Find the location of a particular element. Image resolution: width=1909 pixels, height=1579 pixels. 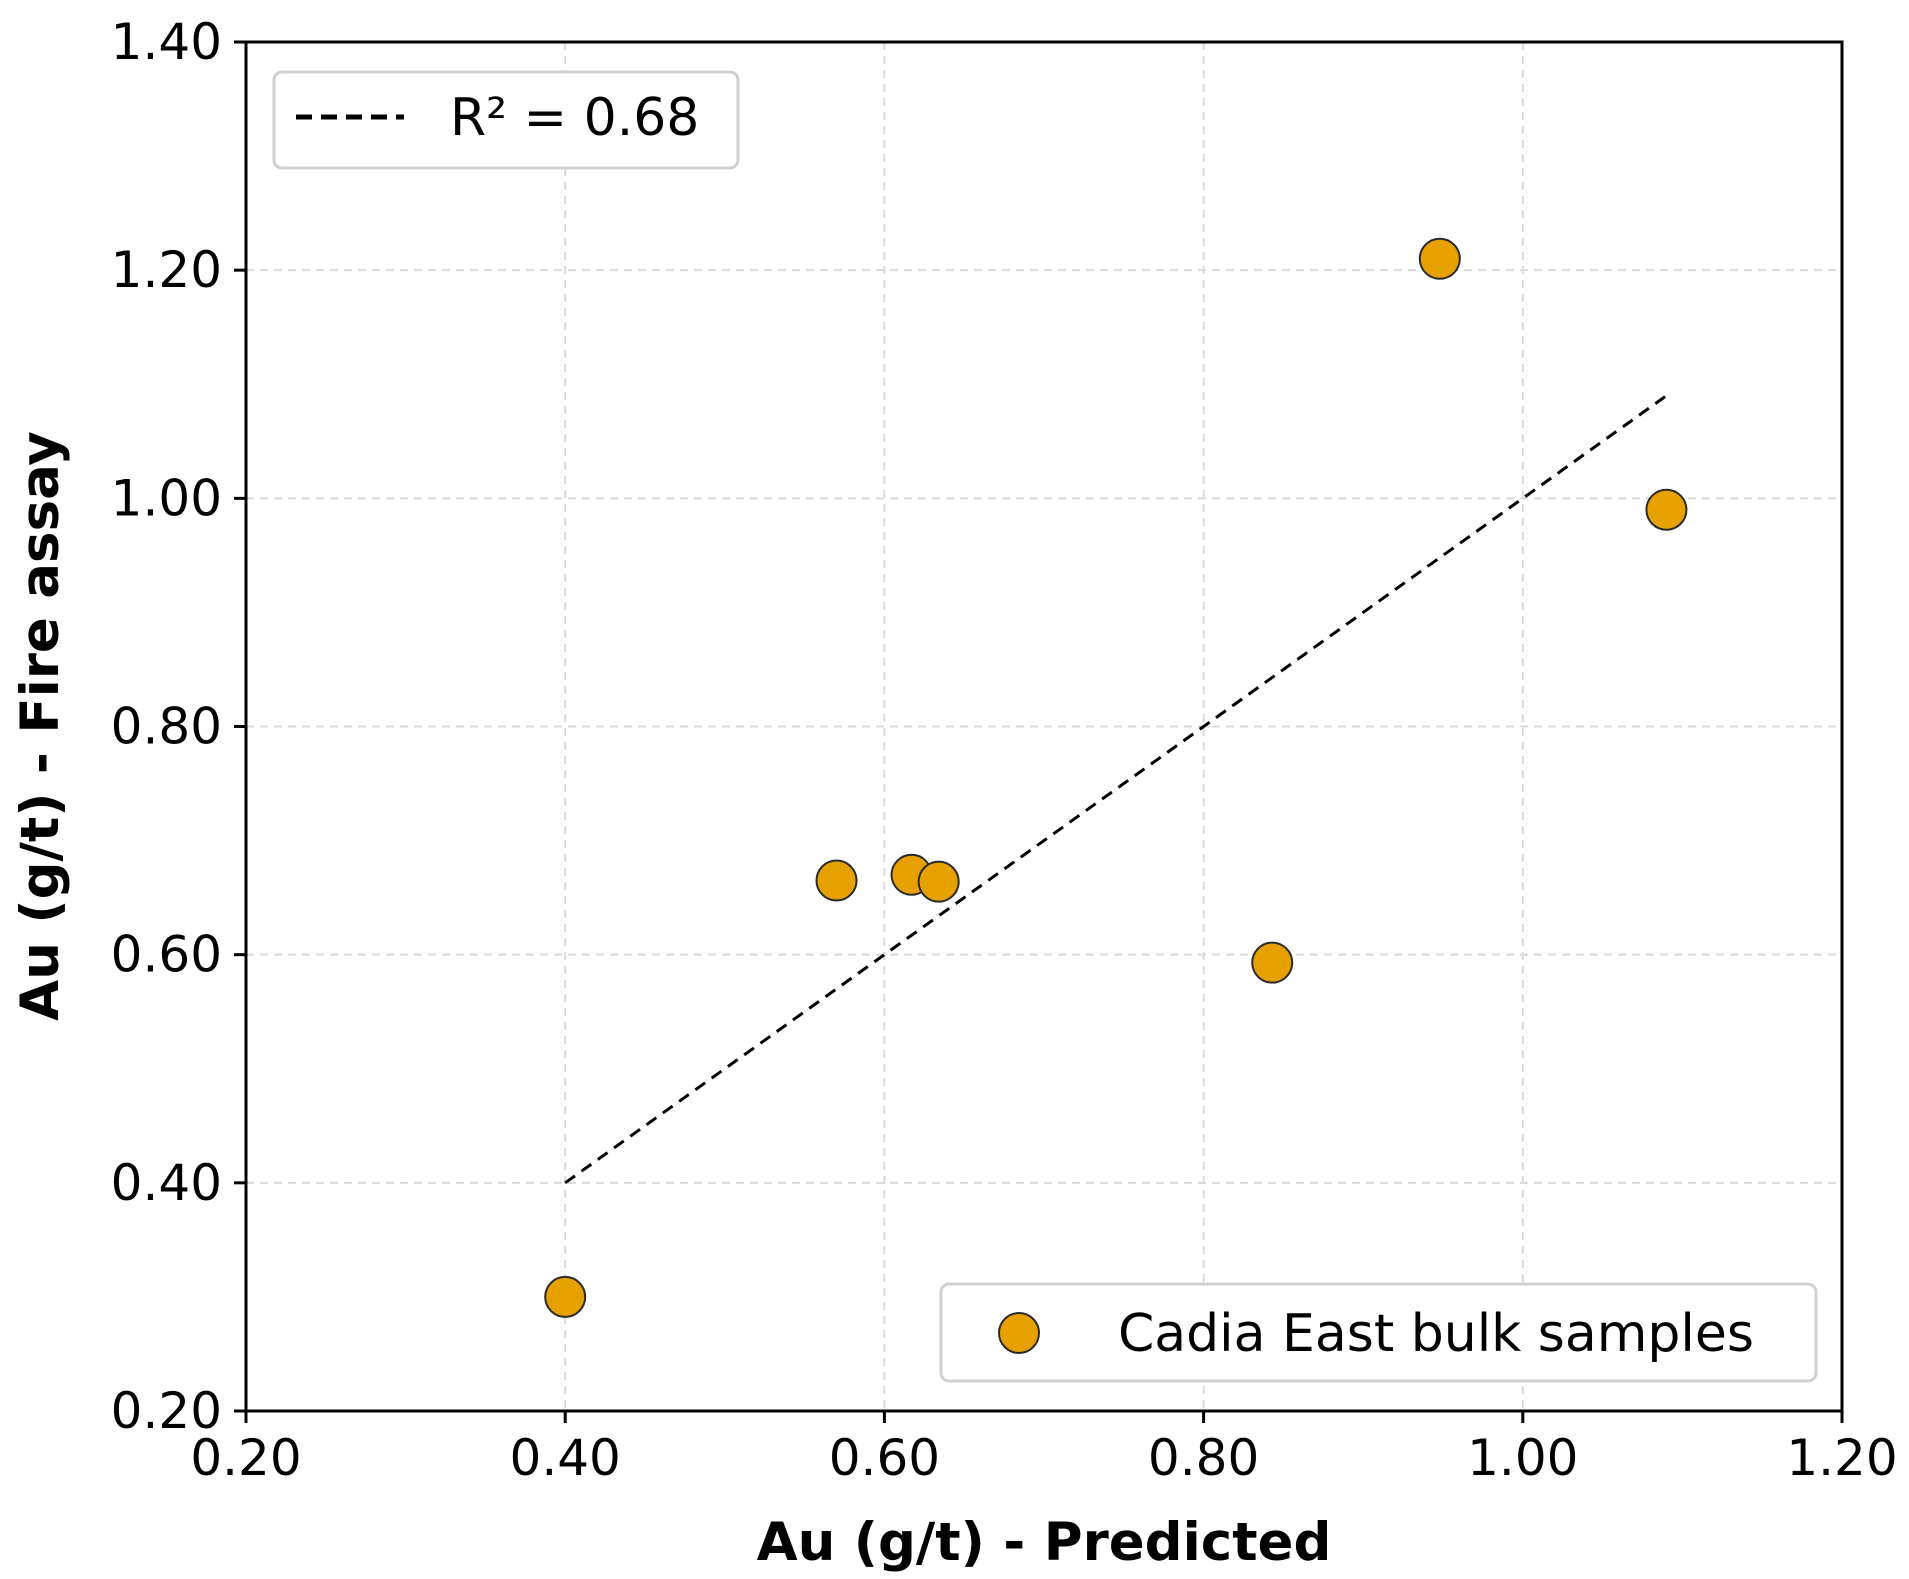

series-legend-box is located at coordinates (1378, 1332).